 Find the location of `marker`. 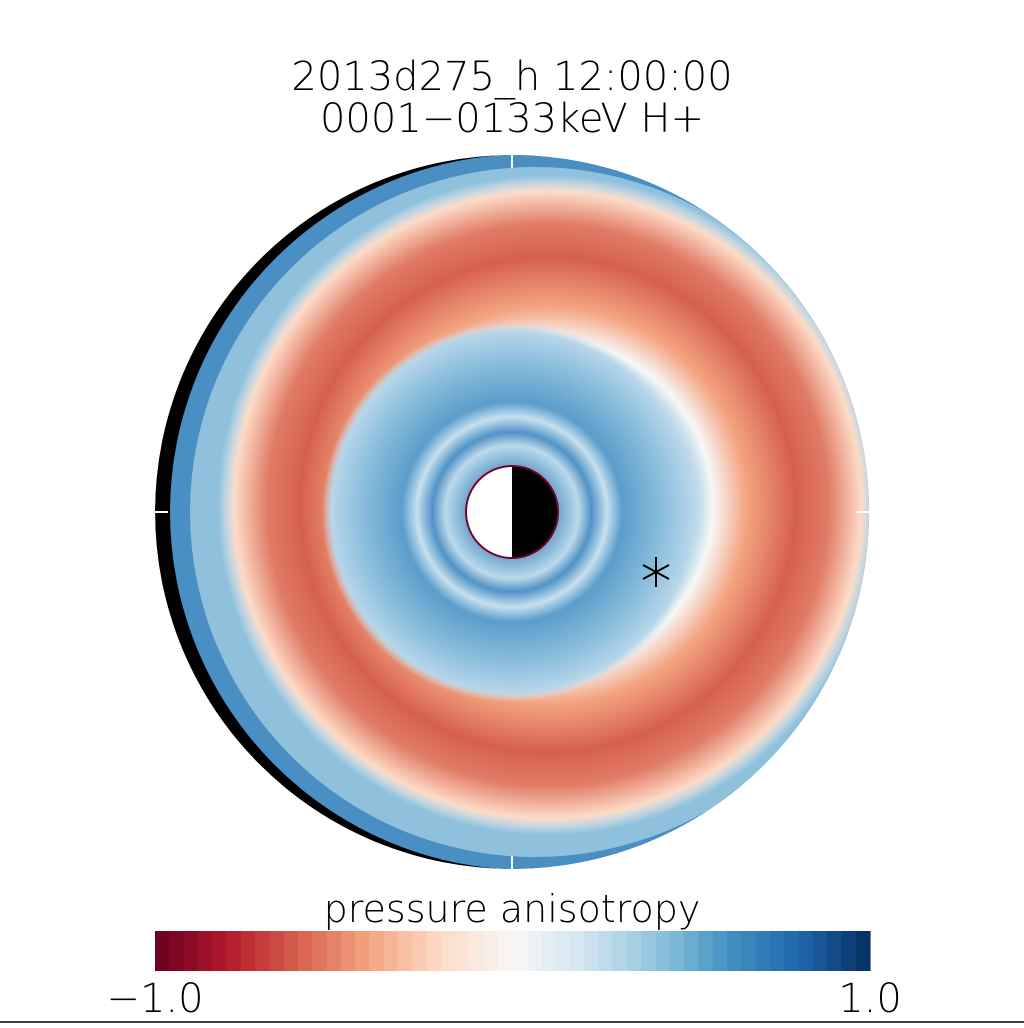

marker is located at coordinates (656, 572).